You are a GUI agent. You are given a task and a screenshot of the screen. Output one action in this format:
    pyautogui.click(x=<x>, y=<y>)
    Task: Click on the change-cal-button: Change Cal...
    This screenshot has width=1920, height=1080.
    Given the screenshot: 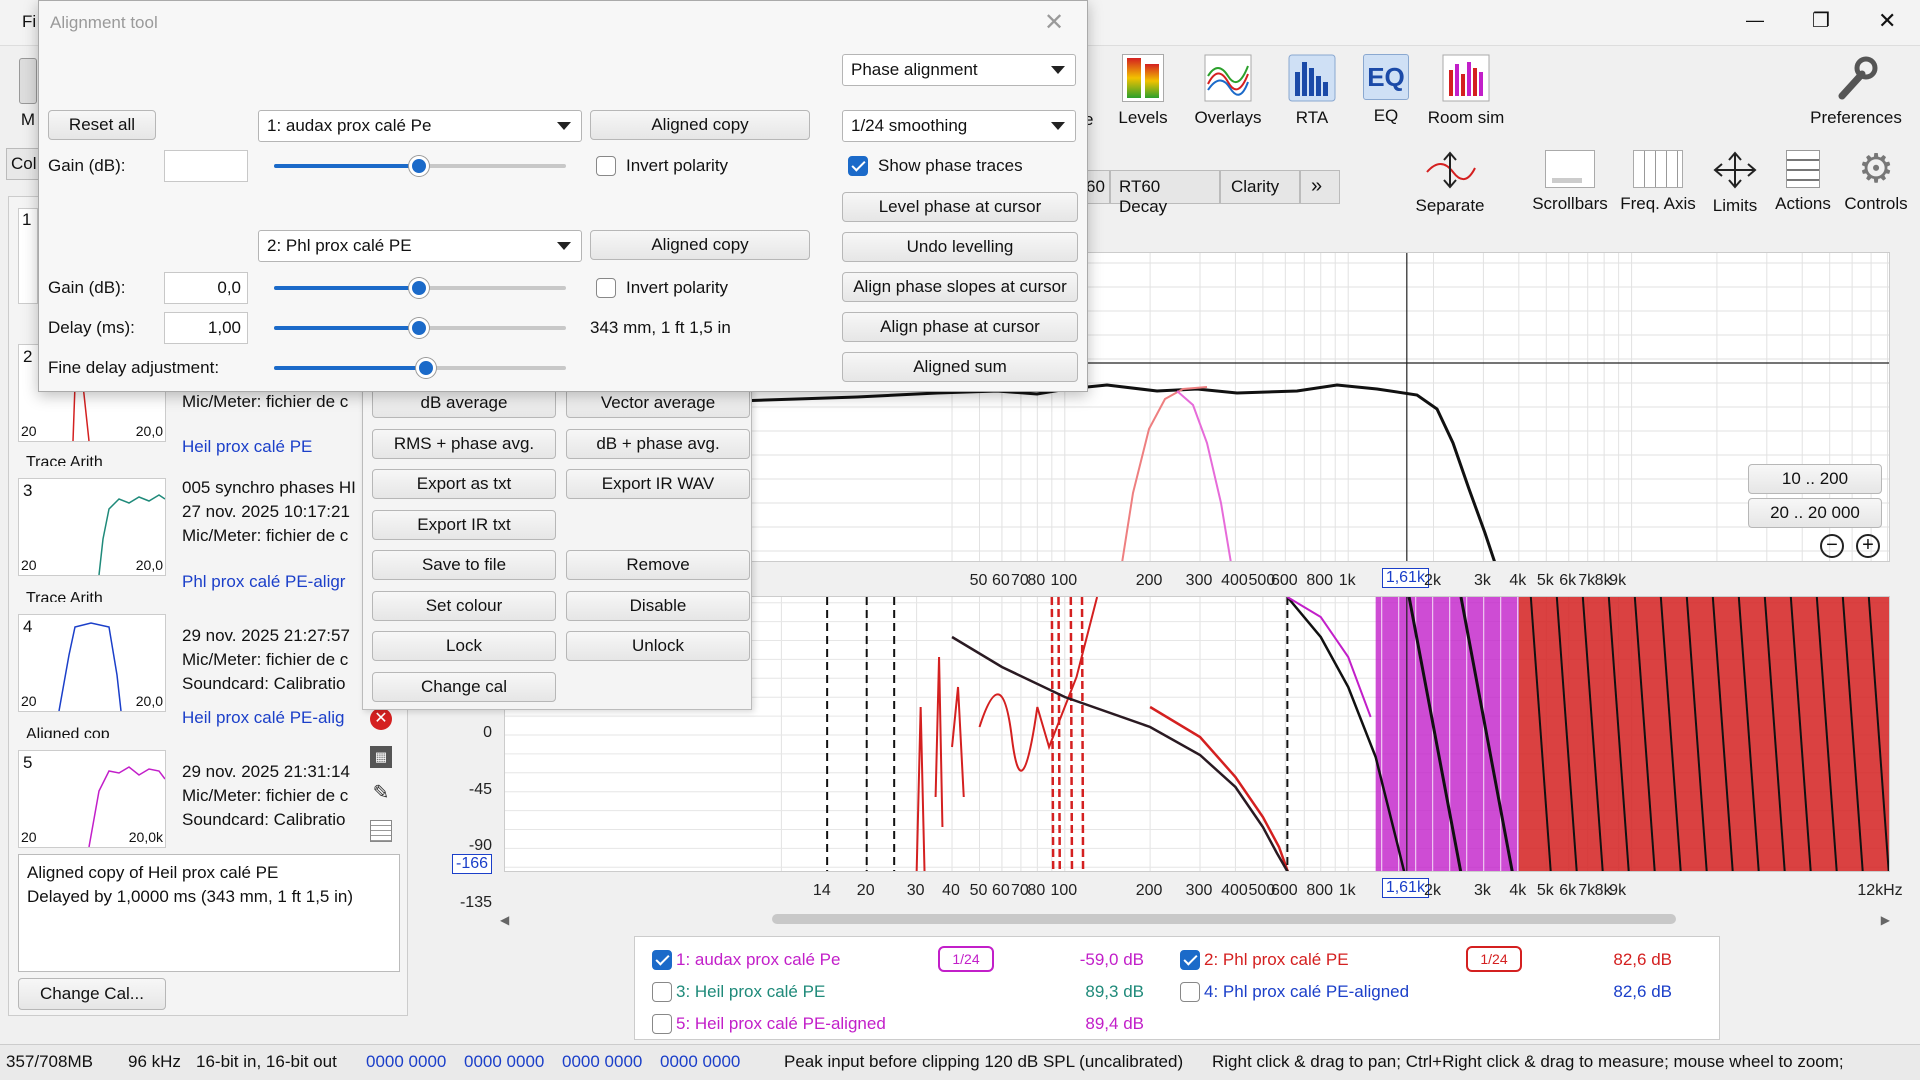 What is the action you would take?
    pyautogui.click(x=92, y=994)
    